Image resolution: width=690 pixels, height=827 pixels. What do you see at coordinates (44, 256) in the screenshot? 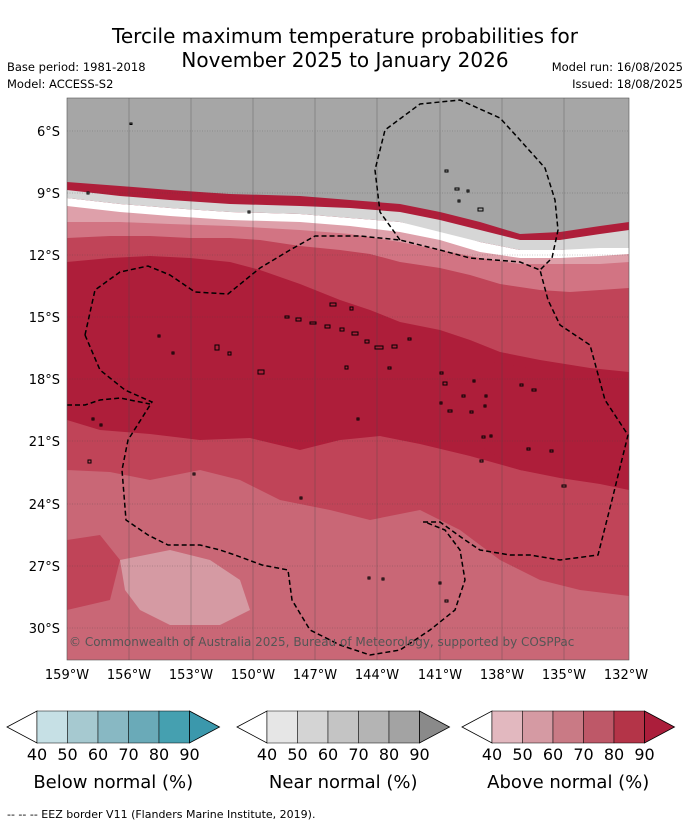
I see `lat-label: 12°S` at bounding box center [44, 256].